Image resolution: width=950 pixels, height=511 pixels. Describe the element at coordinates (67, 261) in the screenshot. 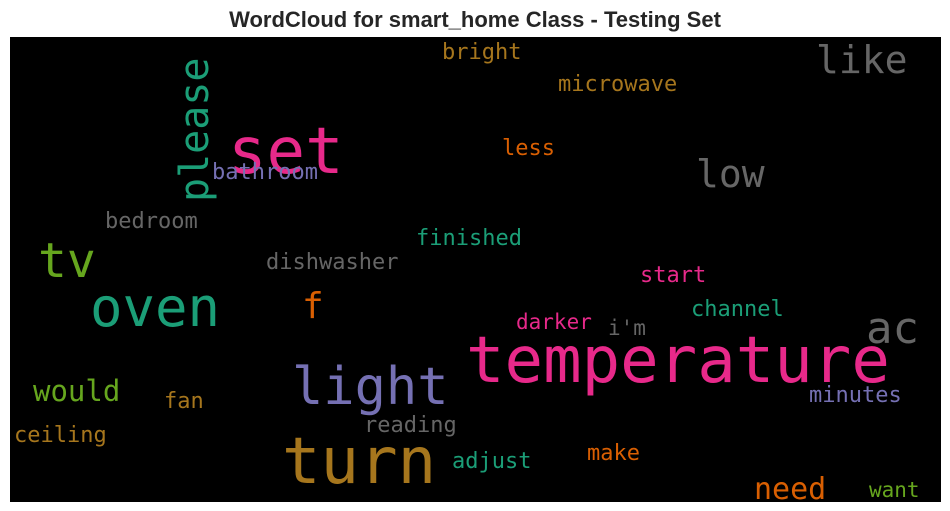

I see `word-tv: tv` at that location.